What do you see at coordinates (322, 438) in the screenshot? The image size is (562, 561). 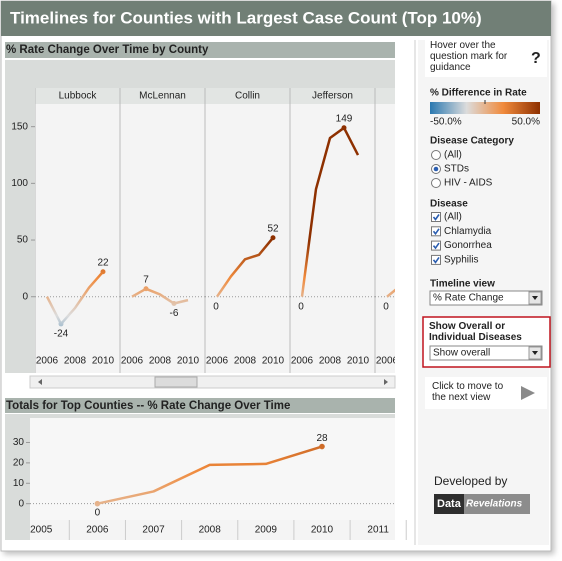 I see `data-label: 28` at bounding box center [322, 438].